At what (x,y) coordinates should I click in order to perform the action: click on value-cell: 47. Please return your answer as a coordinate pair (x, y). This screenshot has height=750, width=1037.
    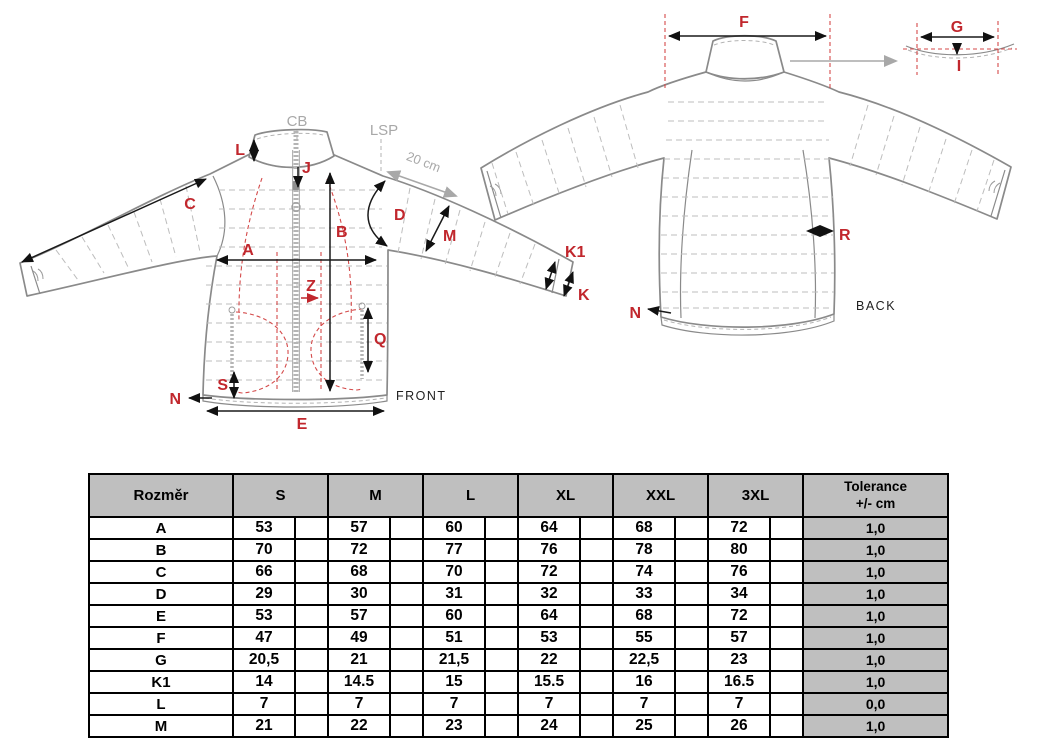
    Looking at the image, I should click on (264, 638).